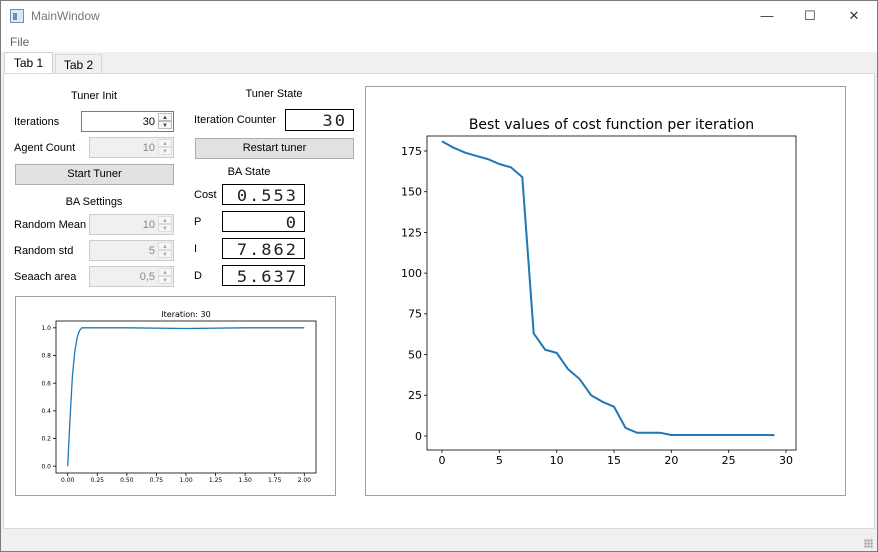 Image resolution: width=878 pixels, height=552 pixels. What do you see at coordinates (291, 223) in the screenshot?
I see `p-value: 0` at bounding box center [291, 223].